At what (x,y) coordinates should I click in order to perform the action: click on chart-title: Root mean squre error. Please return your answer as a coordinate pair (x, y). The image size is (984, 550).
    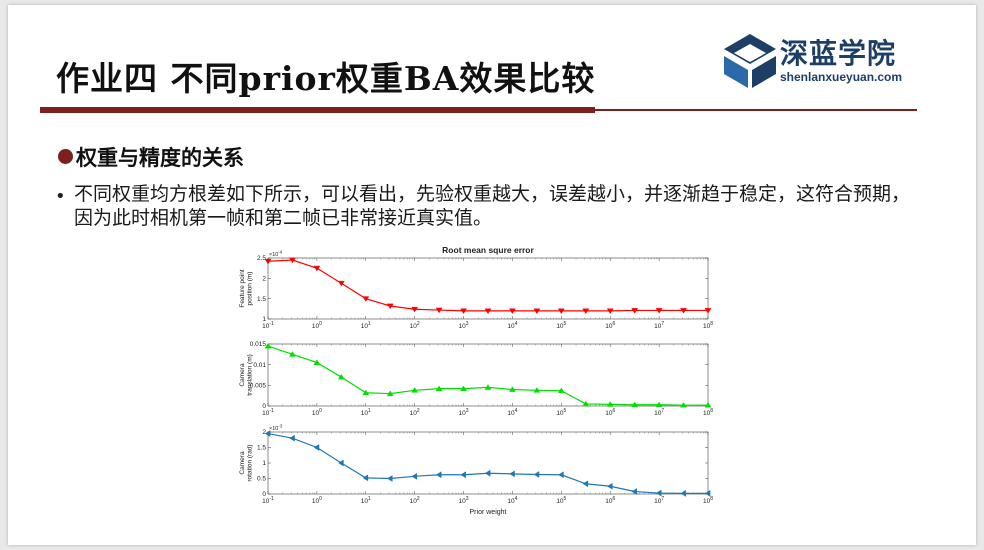
    Looking at the image, I should click on (488, 250).